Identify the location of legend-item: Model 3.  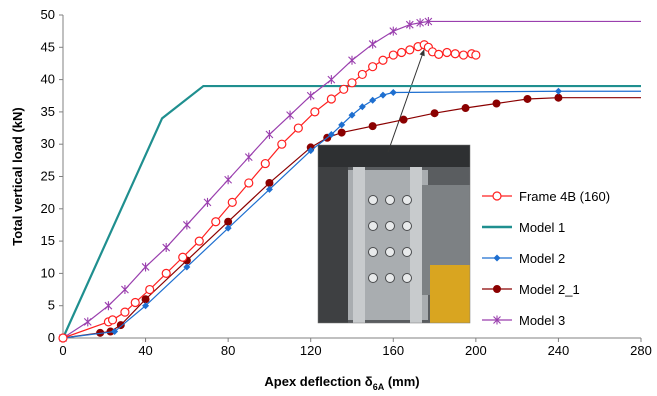
(523, 320).